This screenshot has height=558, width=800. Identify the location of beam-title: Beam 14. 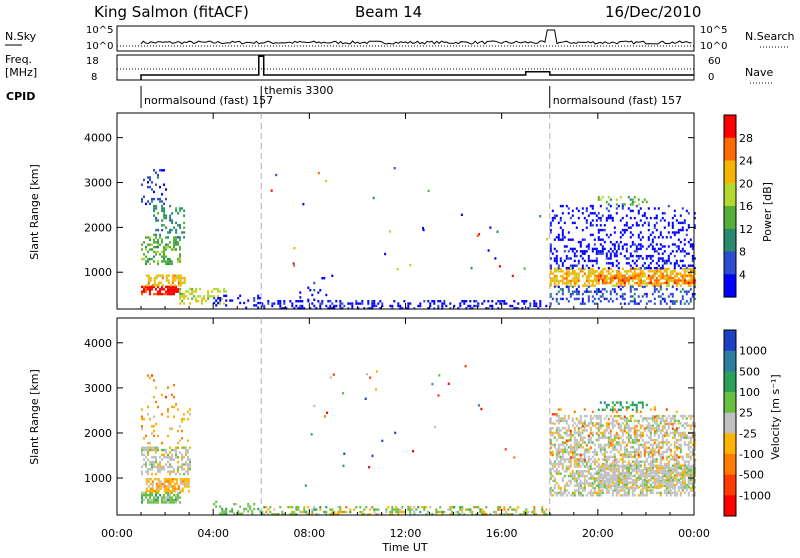
(388, 12).